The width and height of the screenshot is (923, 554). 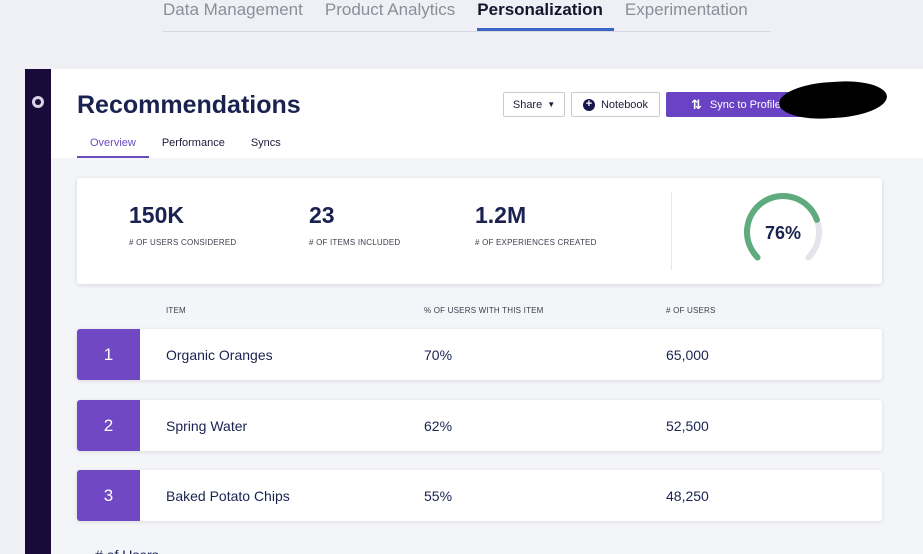 What do you see at coordinates (479, 495) in the screenshot?
I see `table-row: 3 Baked Potato Chips 55% 48,250` at bounding box center [479, 495].